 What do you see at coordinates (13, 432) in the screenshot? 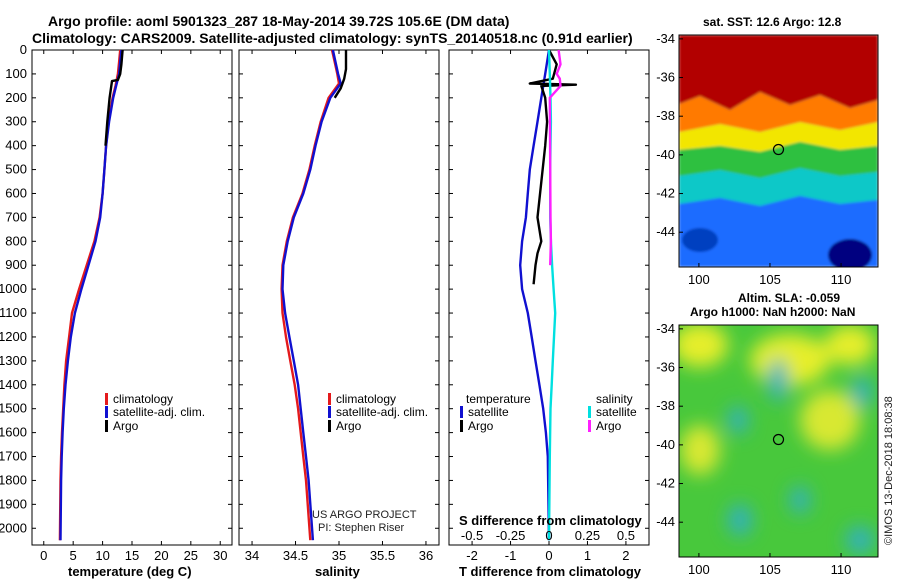
I see `depth-tick-label: 1600` at bounding box center [13, 432].